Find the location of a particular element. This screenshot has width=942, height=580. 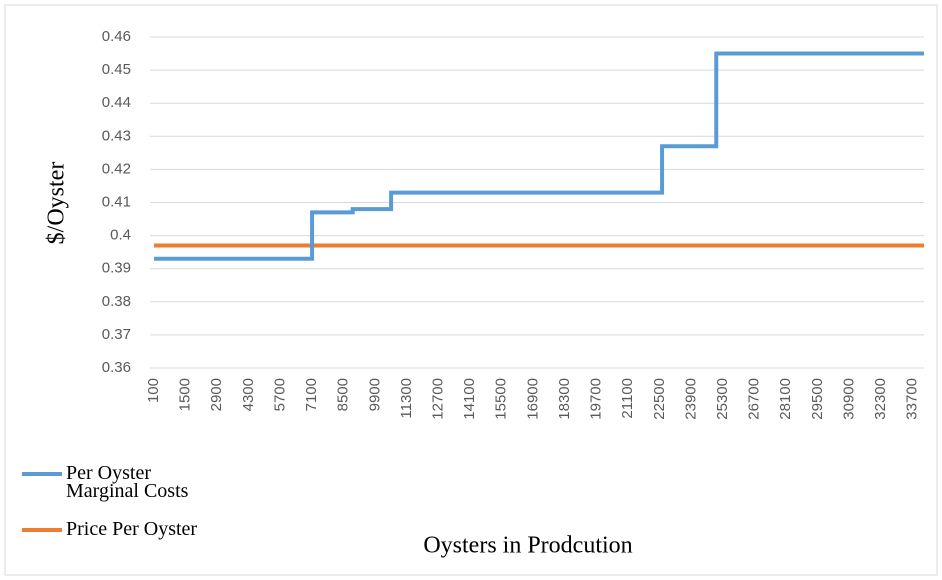

y-tick-label: 0.46 is located at coordinates (116, 36).